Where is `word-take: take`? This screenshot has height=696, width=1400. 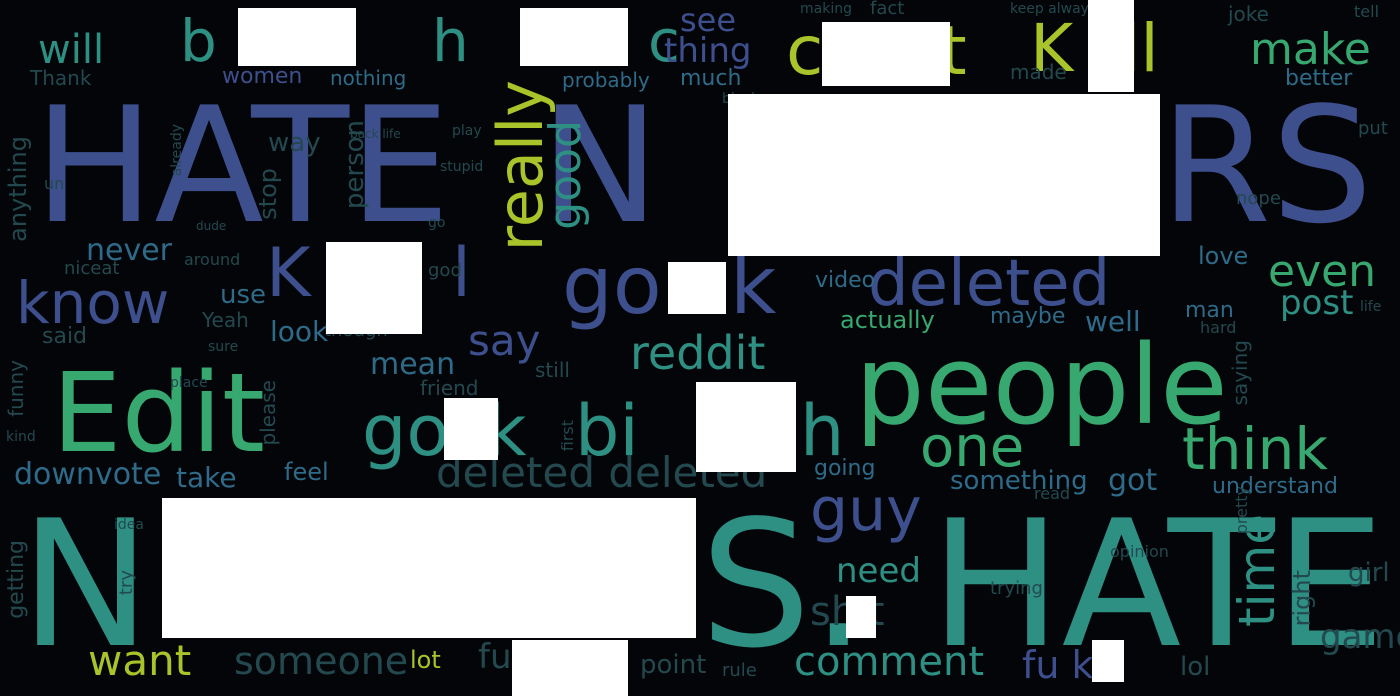 word-take: take is located at coordinates (206, 477).